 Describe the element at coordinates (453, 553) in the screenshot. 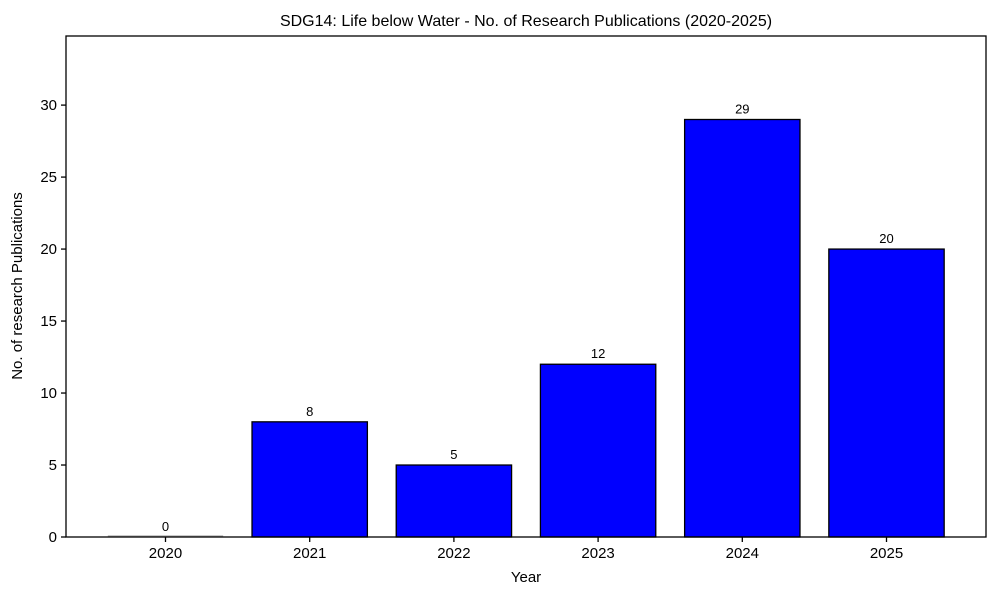

I see `x-tick-label: 2022` at that location.